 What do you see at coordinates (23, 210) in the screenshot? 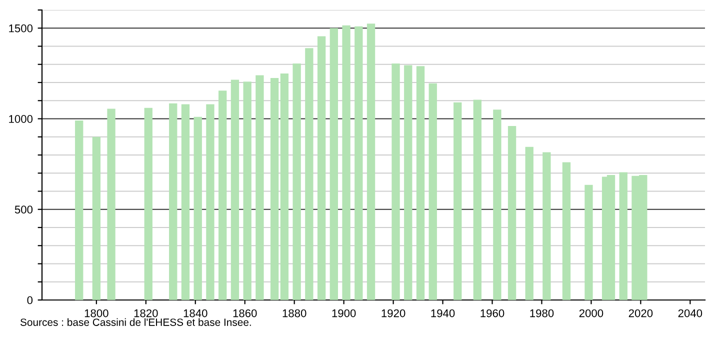
I see `y-tick-label: 500` at bounding box center [23, 210].